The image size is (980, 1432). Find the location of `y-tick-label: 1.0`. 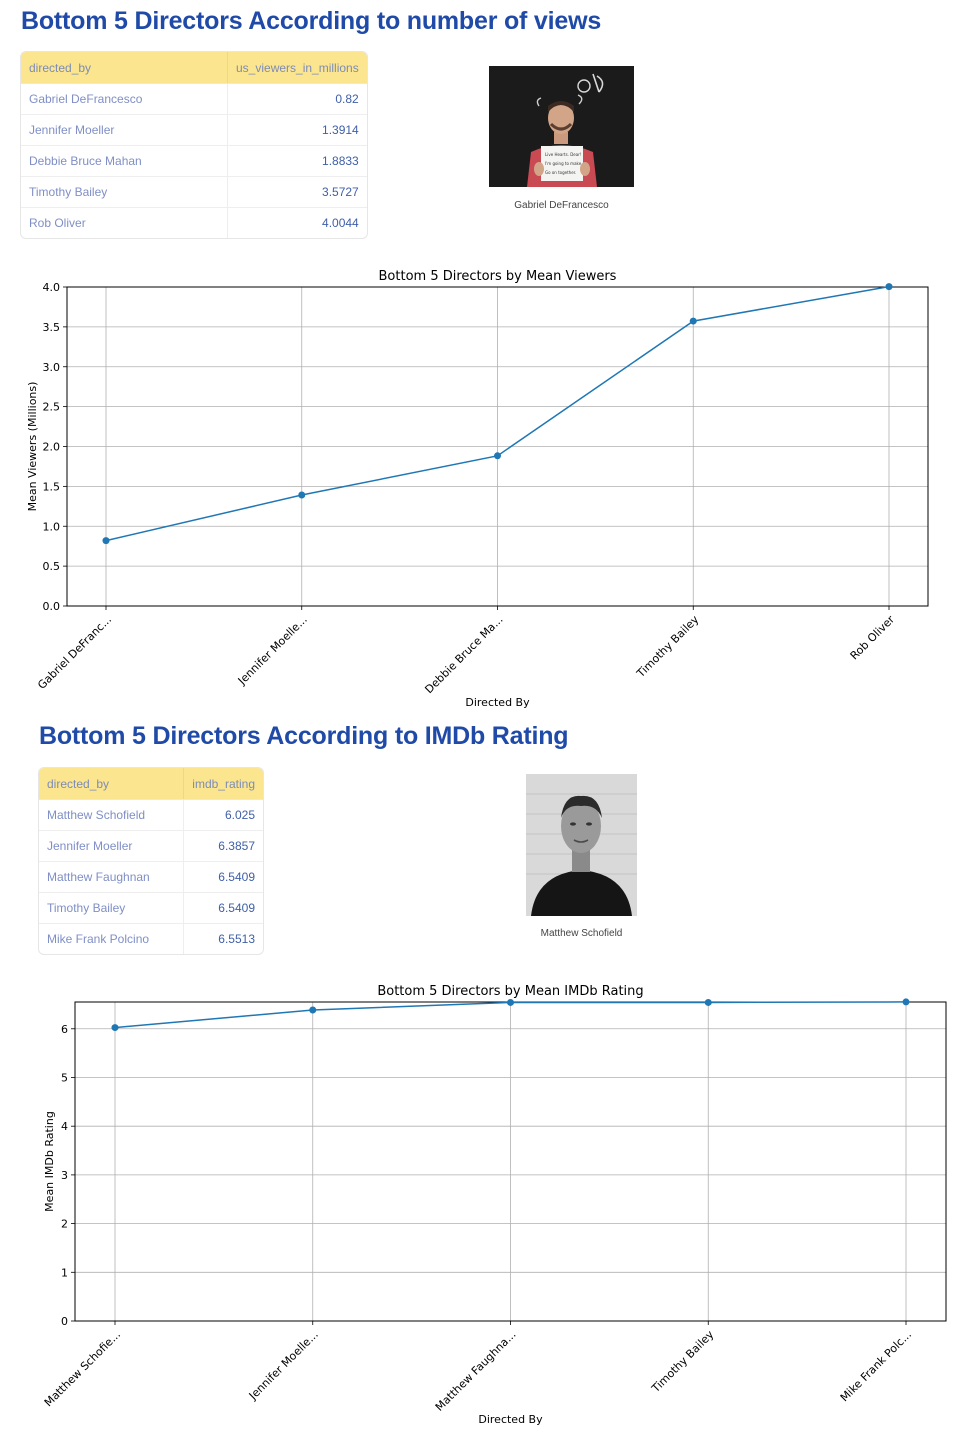

y-tick-label: 1.0 is located at coordinates (52, 526).